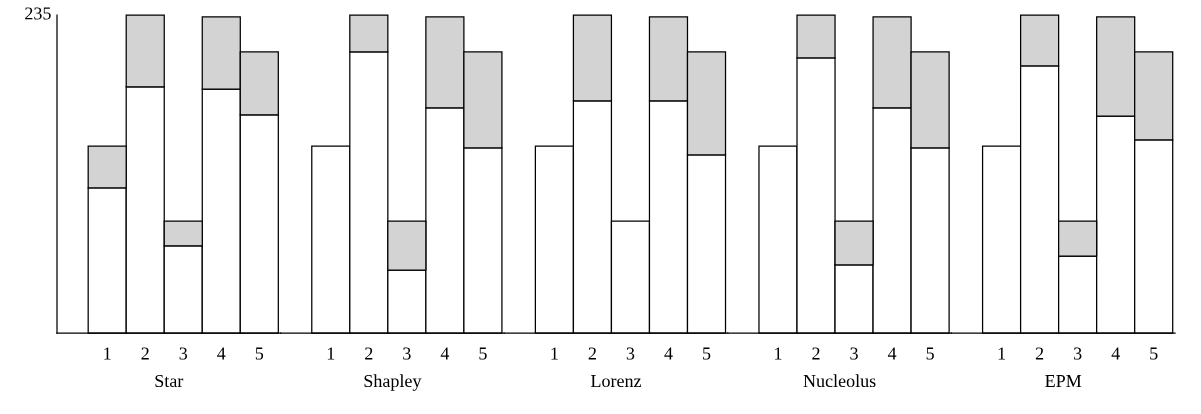  I want to click on x-axis-title: Shapley, so click(393, 382).